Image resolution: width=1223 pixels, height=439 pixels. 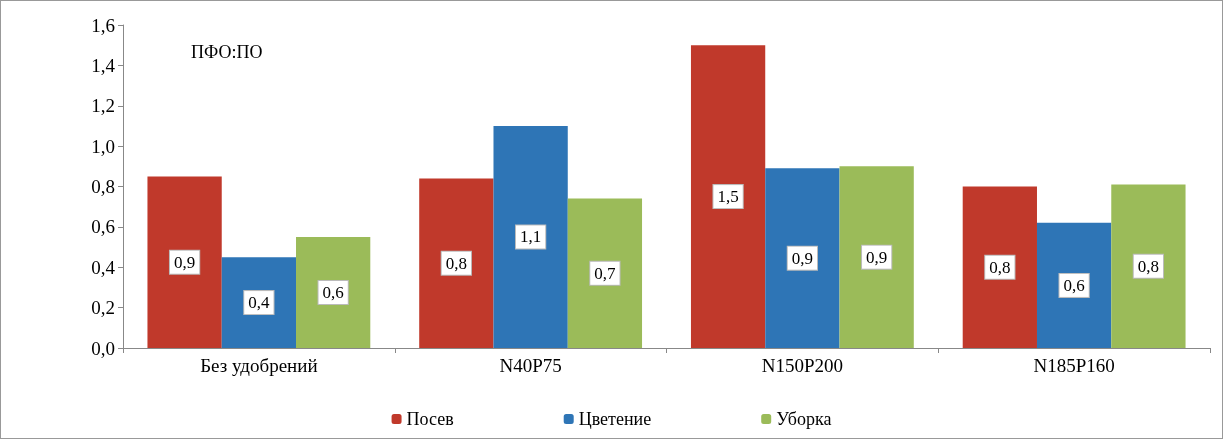 I want to click on legend-label: Посев, so click(x=430, y=419).